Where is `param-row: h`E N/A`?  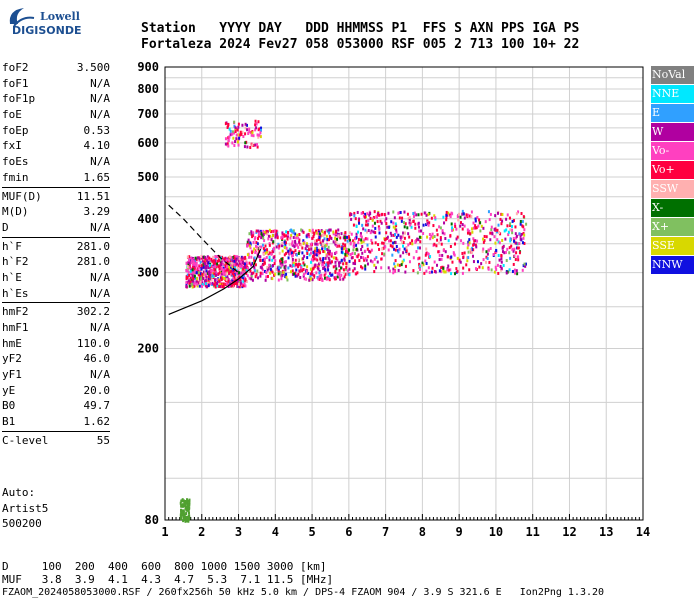
param-row: h`E N/A is located at coordinates (56, 278).